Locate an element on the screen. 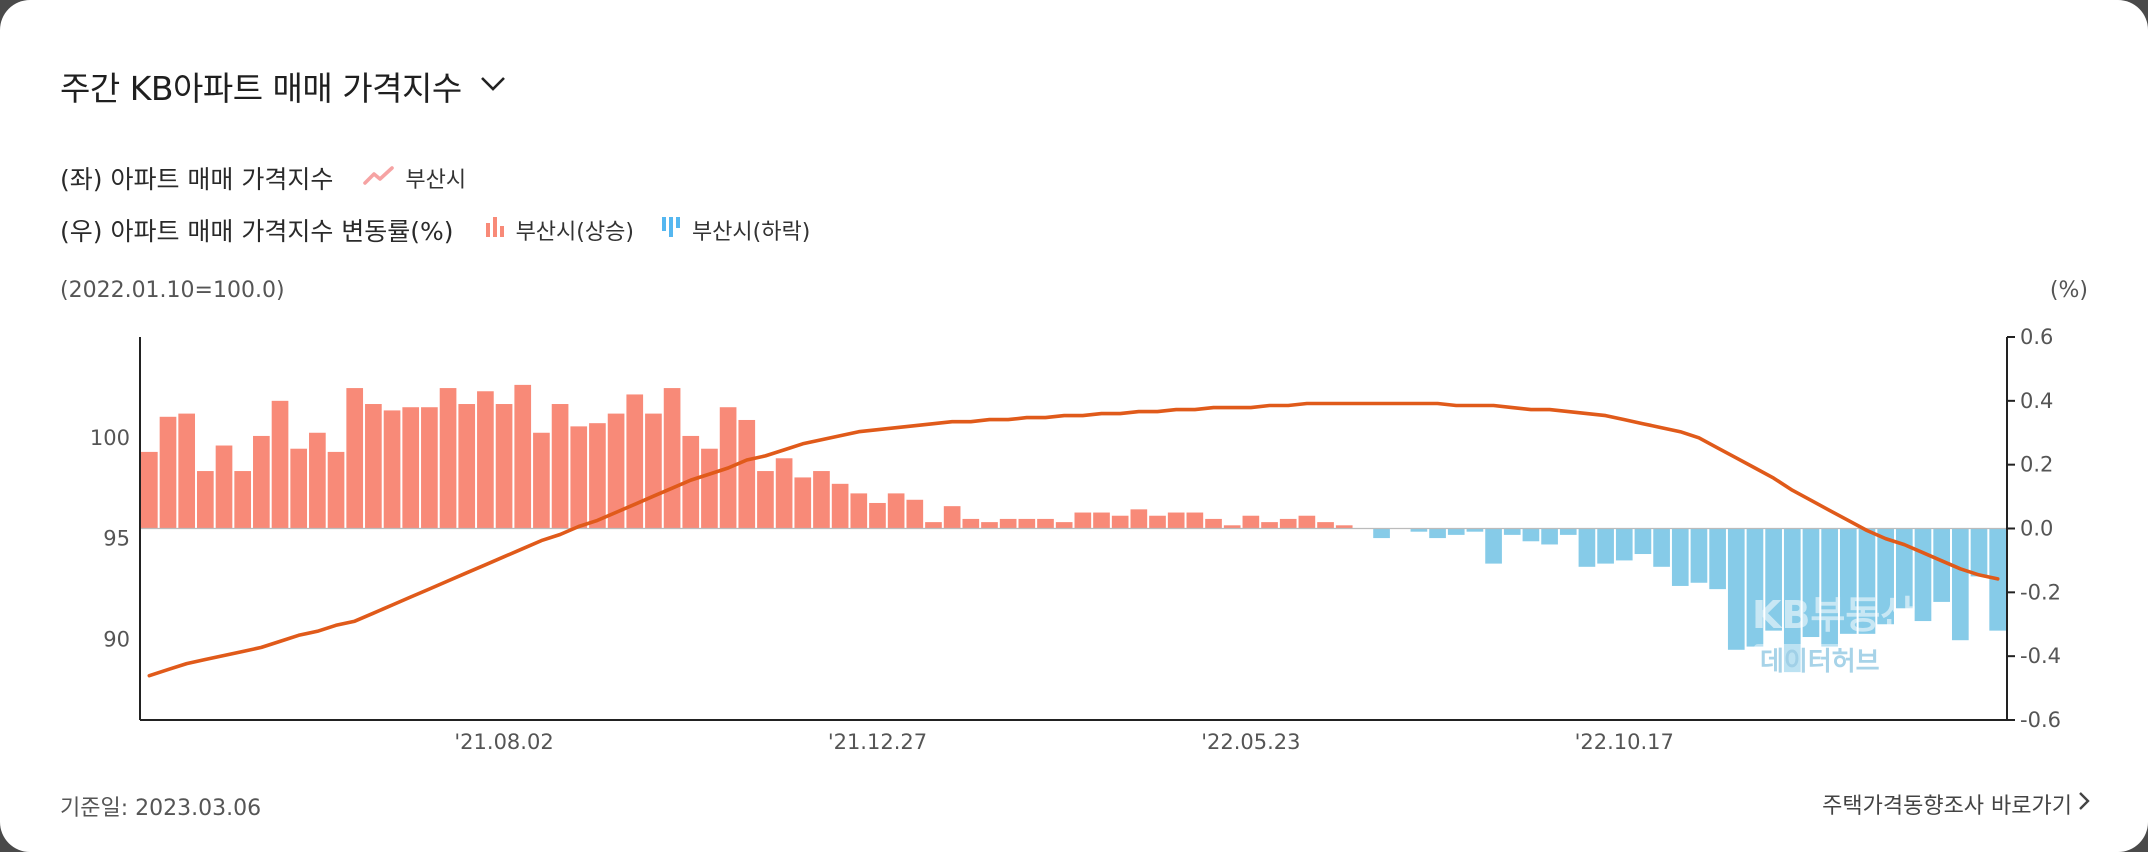 The height and width of the screenshot is (852, 2148). page-title: 주간 KB아파트 매매 가격지수 is located at coordinates (261, 88).